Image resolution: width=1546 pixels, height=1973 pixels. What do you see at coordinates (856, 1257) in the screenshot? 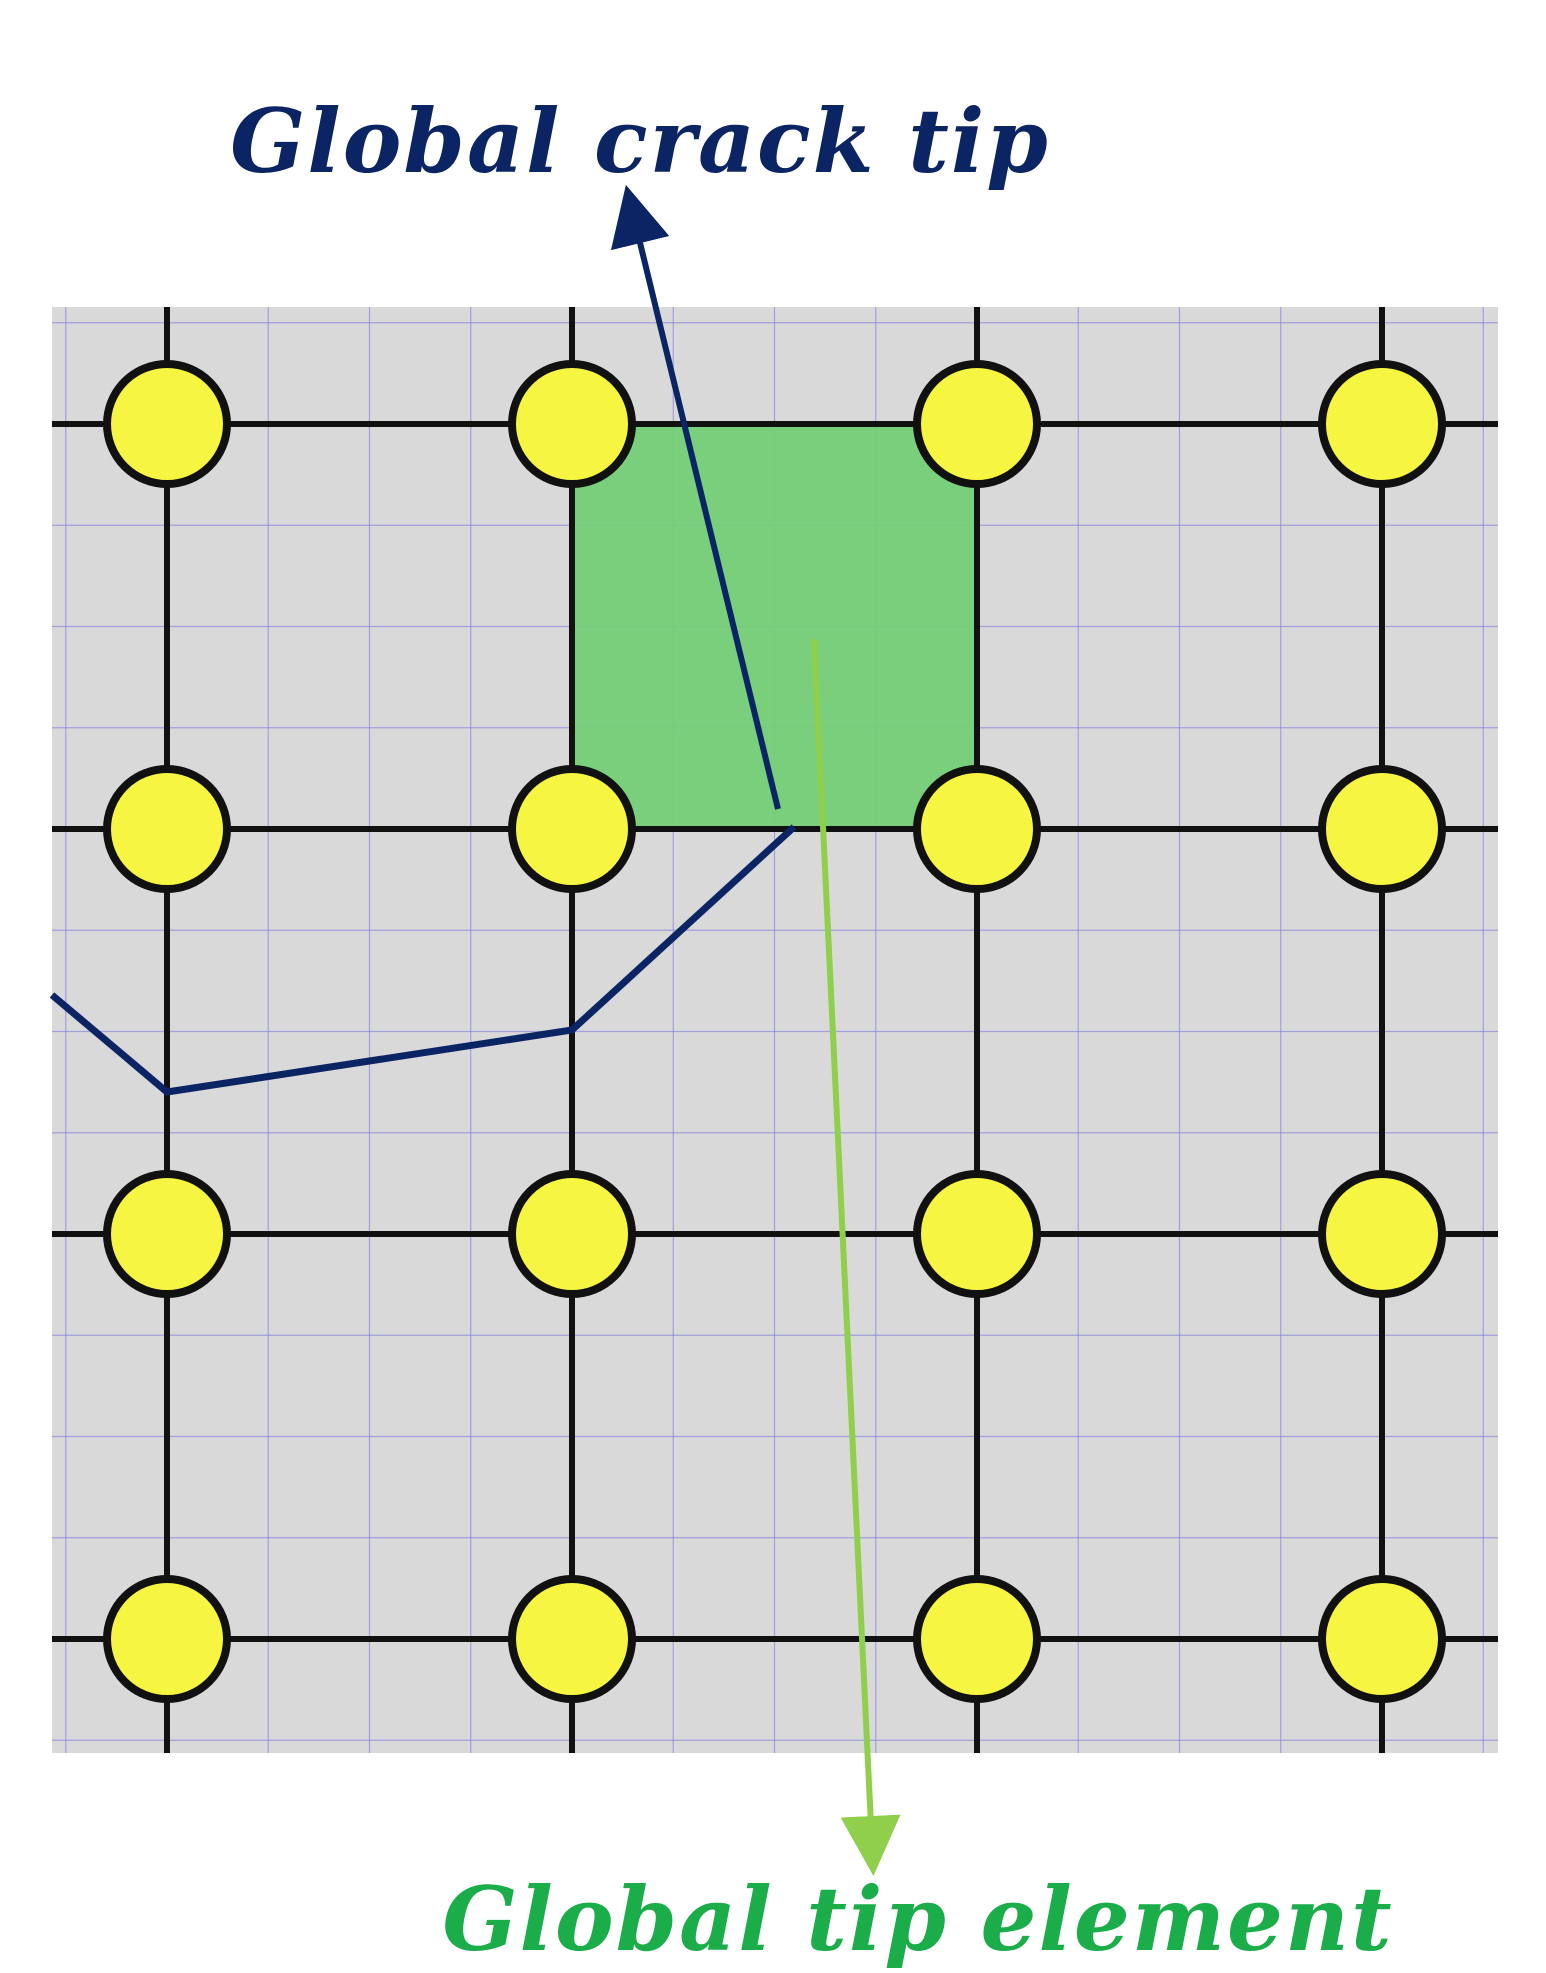
I see `tip-element-pointer-arrow` at bounding box center [856, 1257].